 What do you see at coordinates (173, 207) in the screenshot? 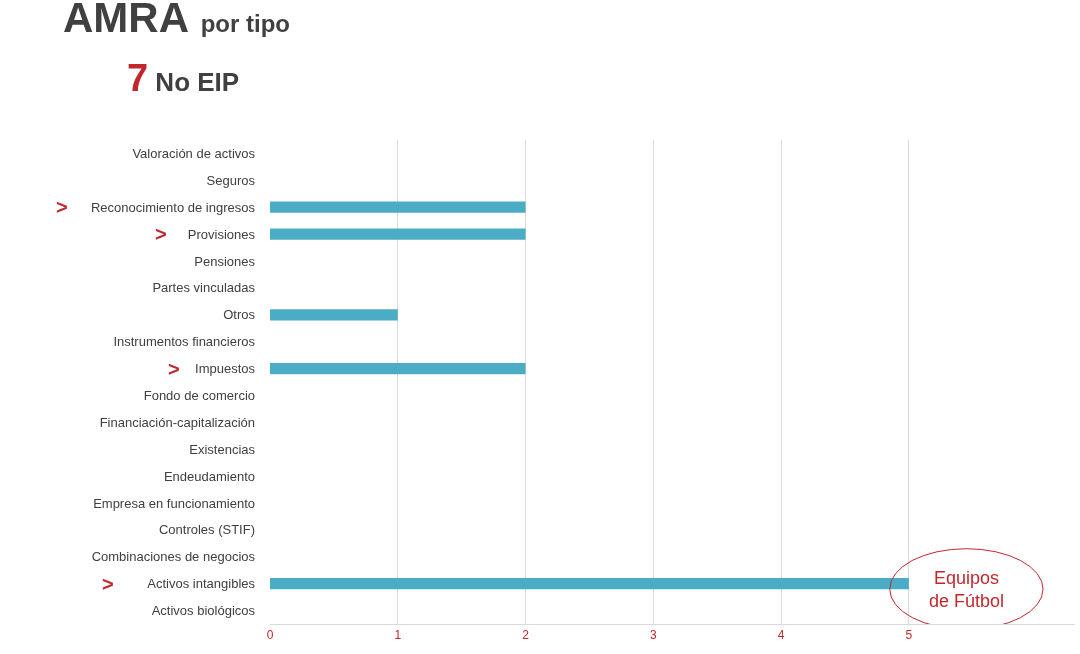
I see `y-tick-label: Reconocimiento de ingresos` at bounding box center [173, 207].